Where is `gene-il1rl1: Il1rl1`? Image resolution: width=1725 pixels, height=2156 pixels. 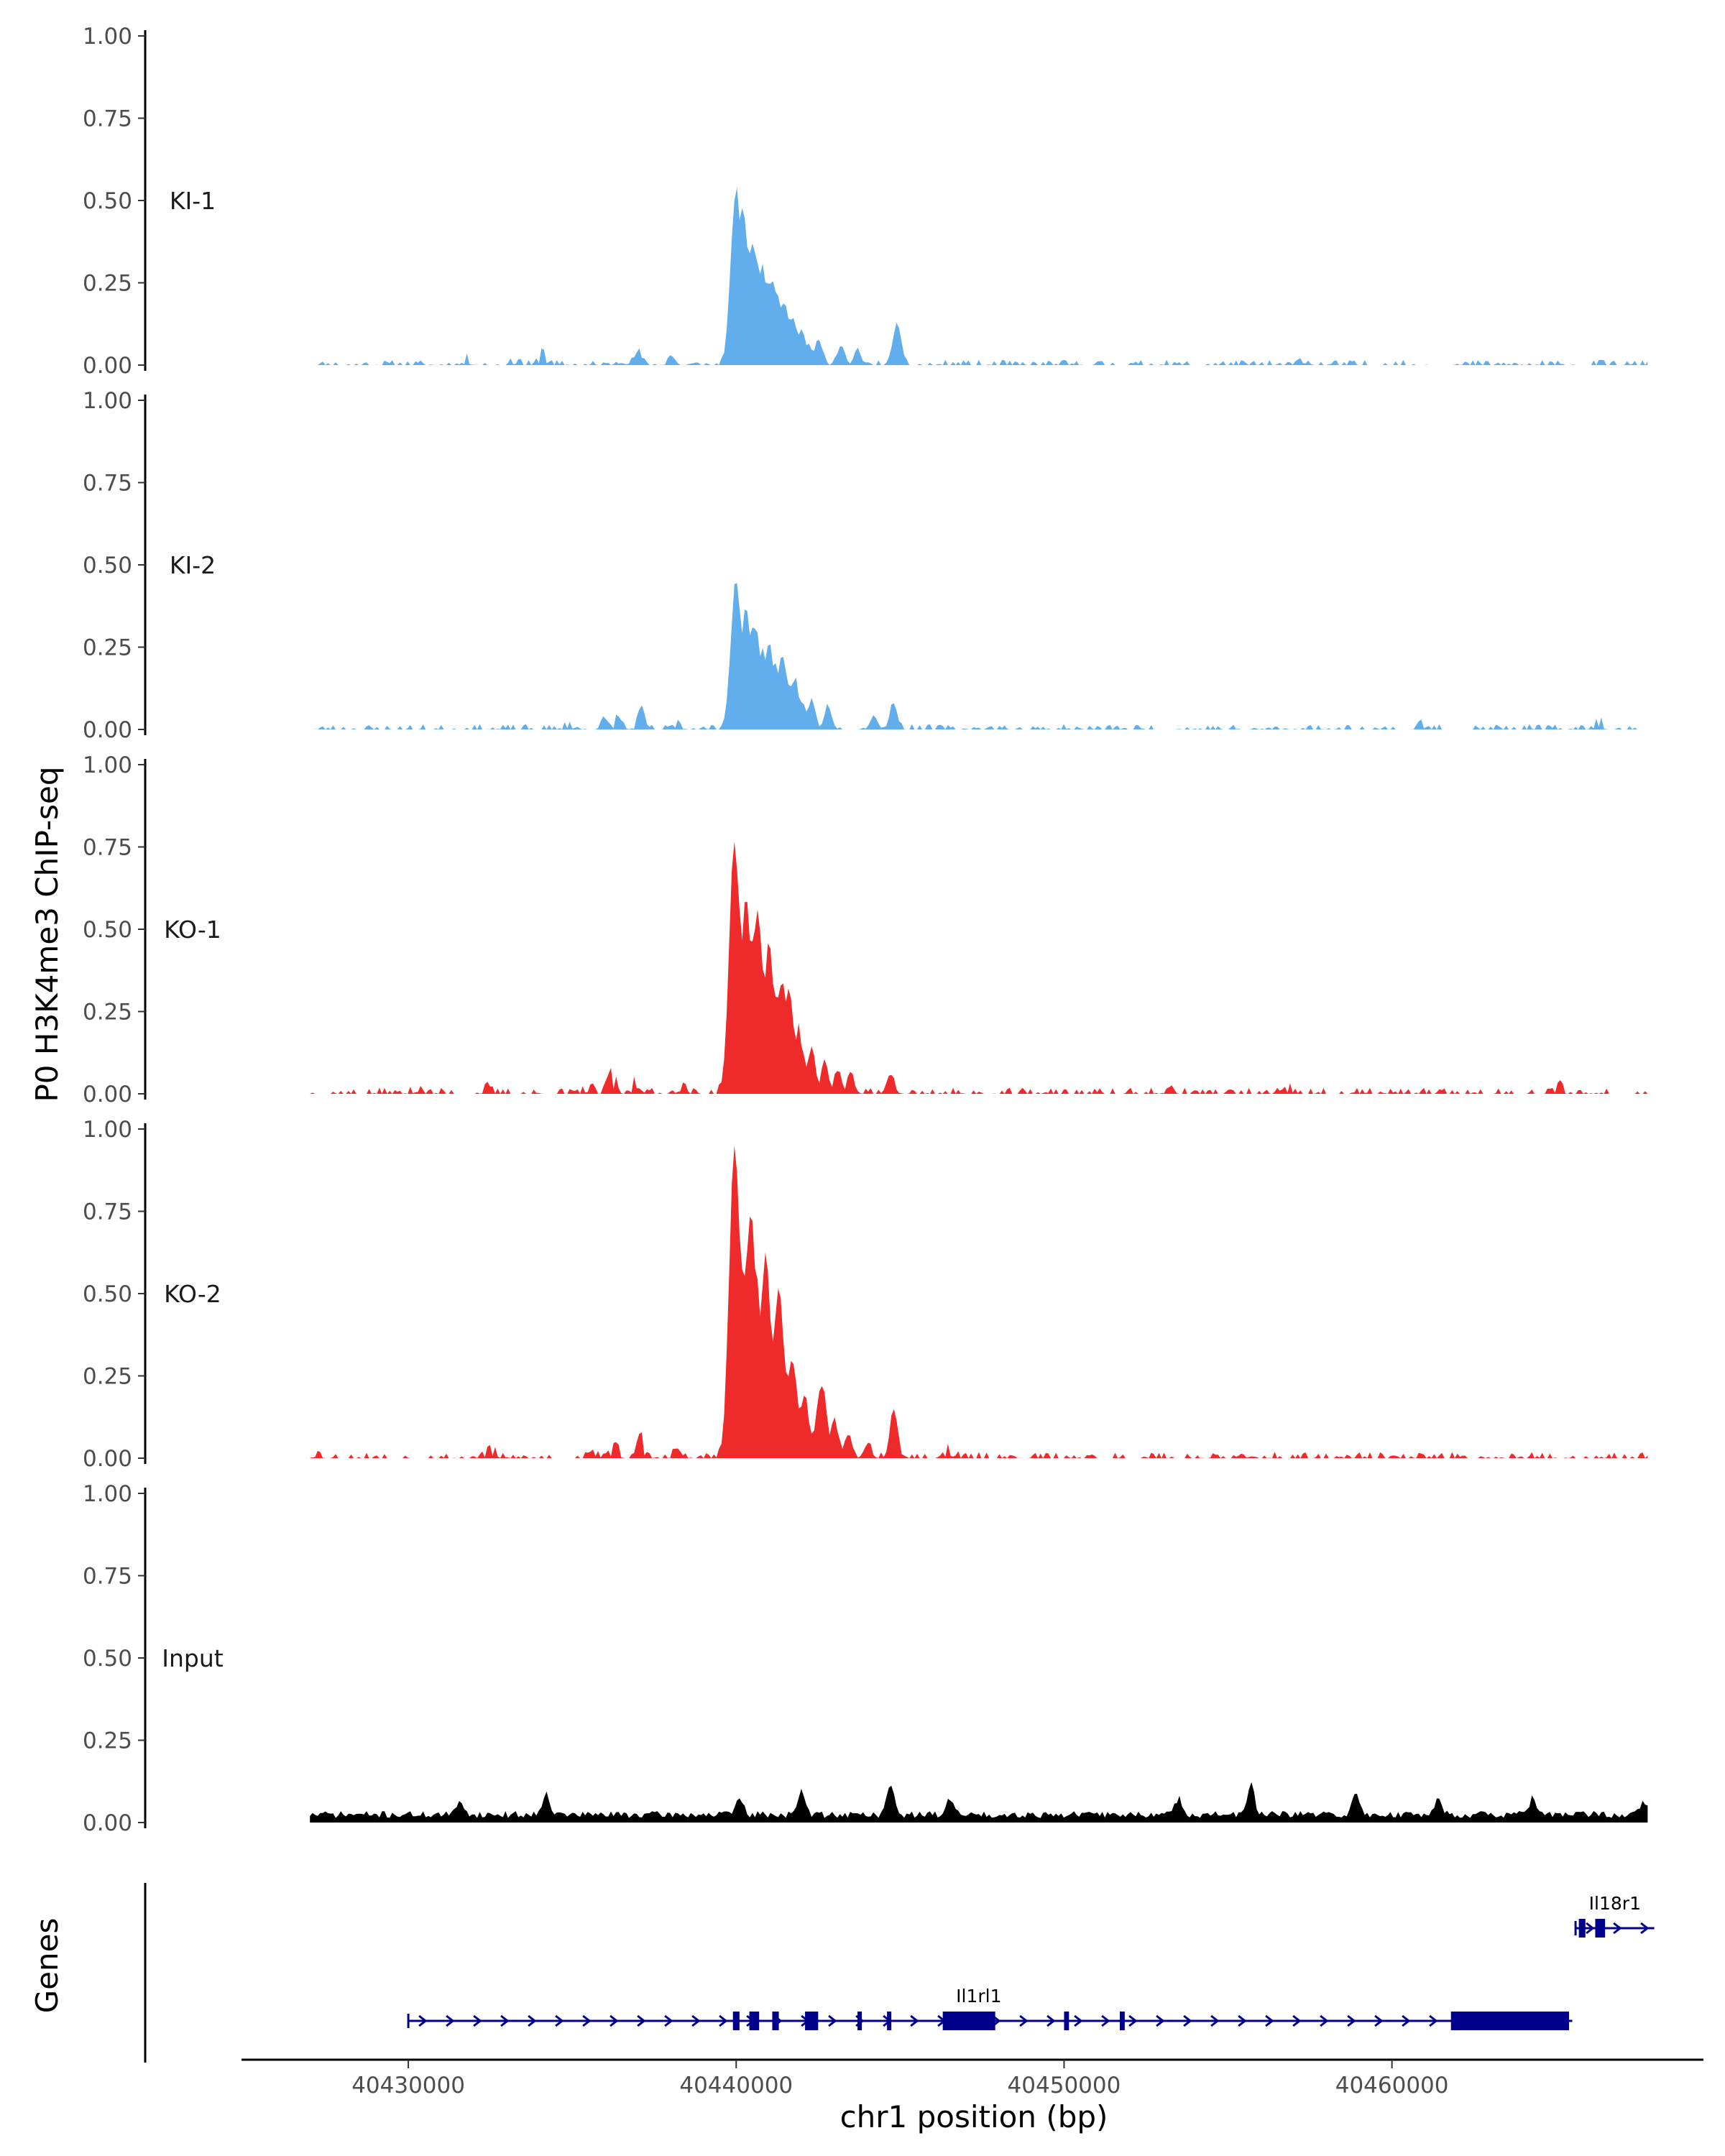
gene-il1rl1: Il1rl1 is located at coordinates (990, 2008).